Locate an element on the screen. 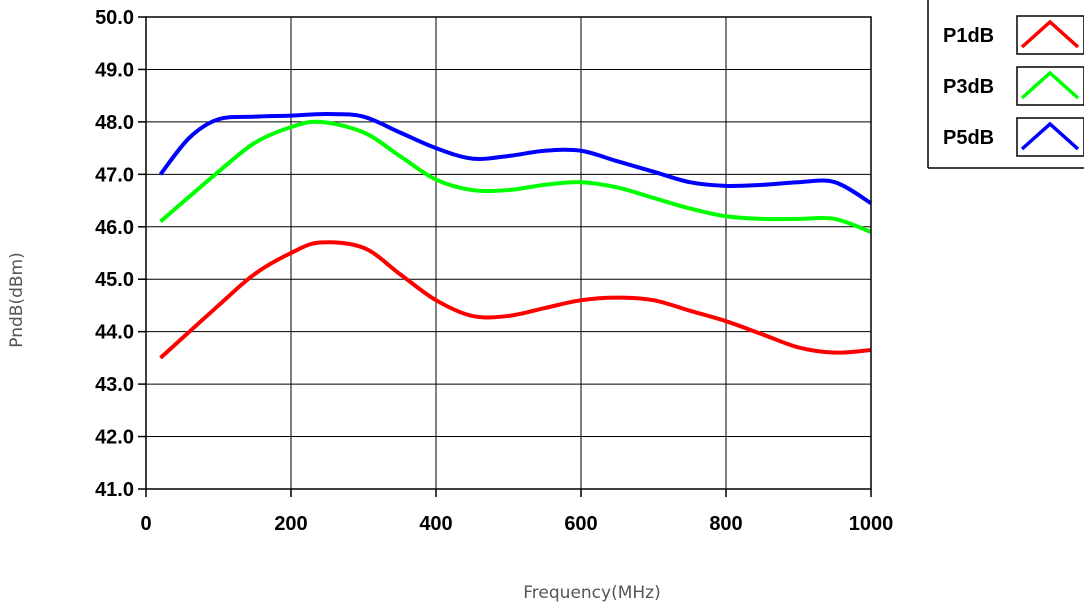 This screenshot has width=1084, height=606. x-tick-label: 600 is located at coordinates (580, 524).